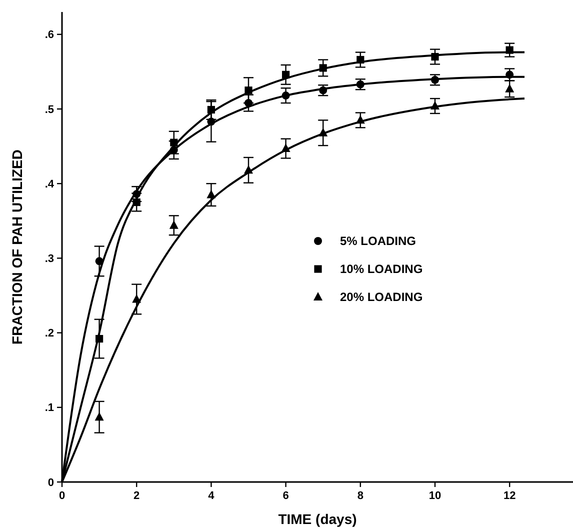 The image size is (573, 528). I want to click on y-tick-label: .5, so click(49, 110).